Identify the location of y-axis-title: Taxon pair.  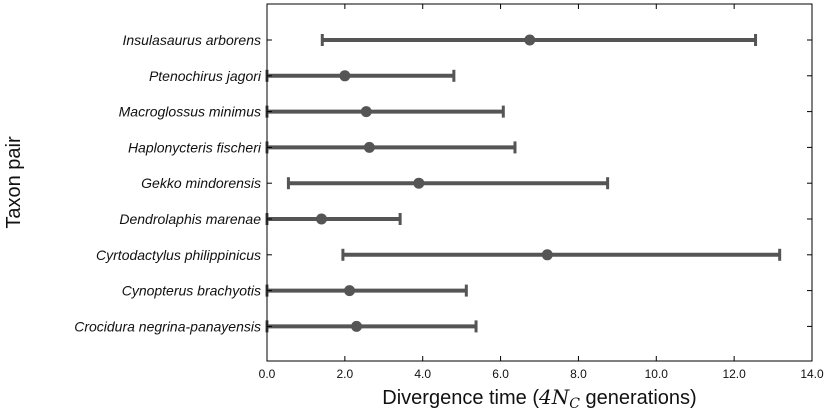
(14, 182).